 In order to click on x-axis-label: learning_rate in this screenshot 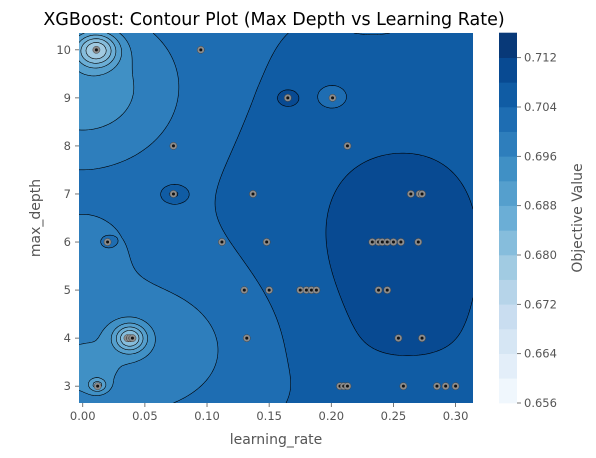, I will do `click(276, 440)`.